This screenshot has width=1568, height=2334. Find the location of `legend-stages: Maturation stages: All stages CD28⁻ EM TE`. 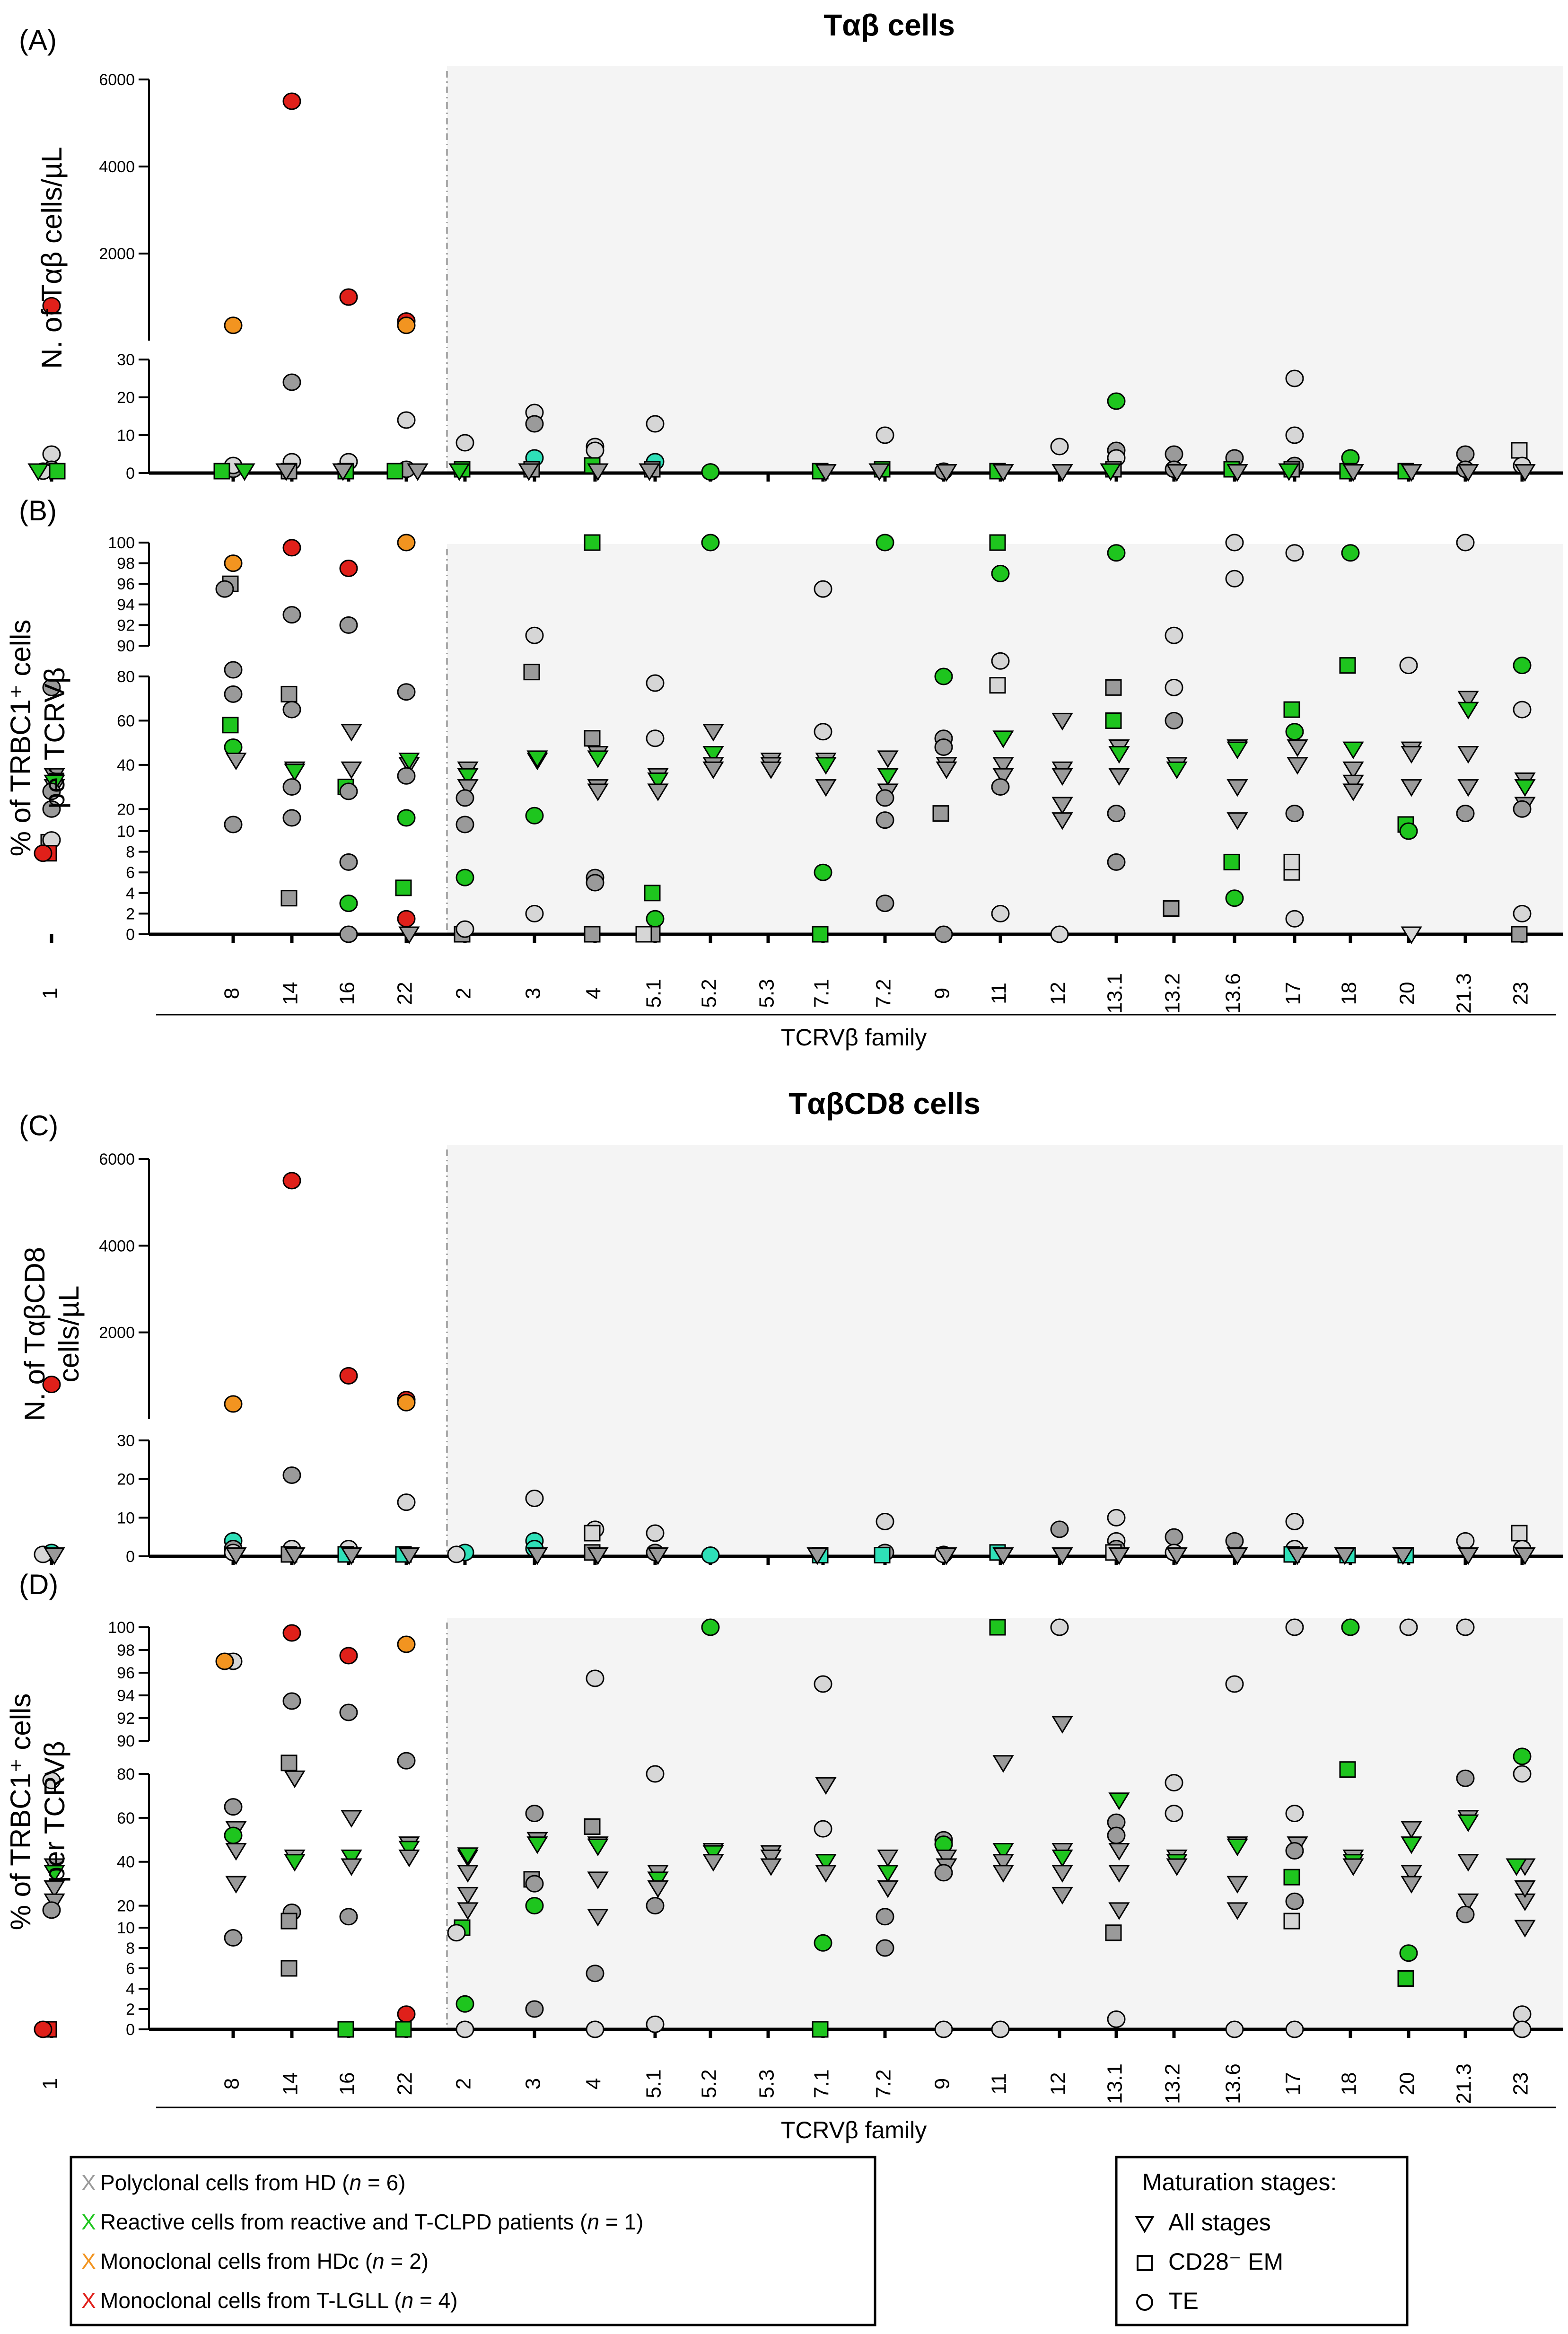

legend-stages: Maturation stages: All stages CD28⁻ EM TE is located at coordinates (1262, 2241).